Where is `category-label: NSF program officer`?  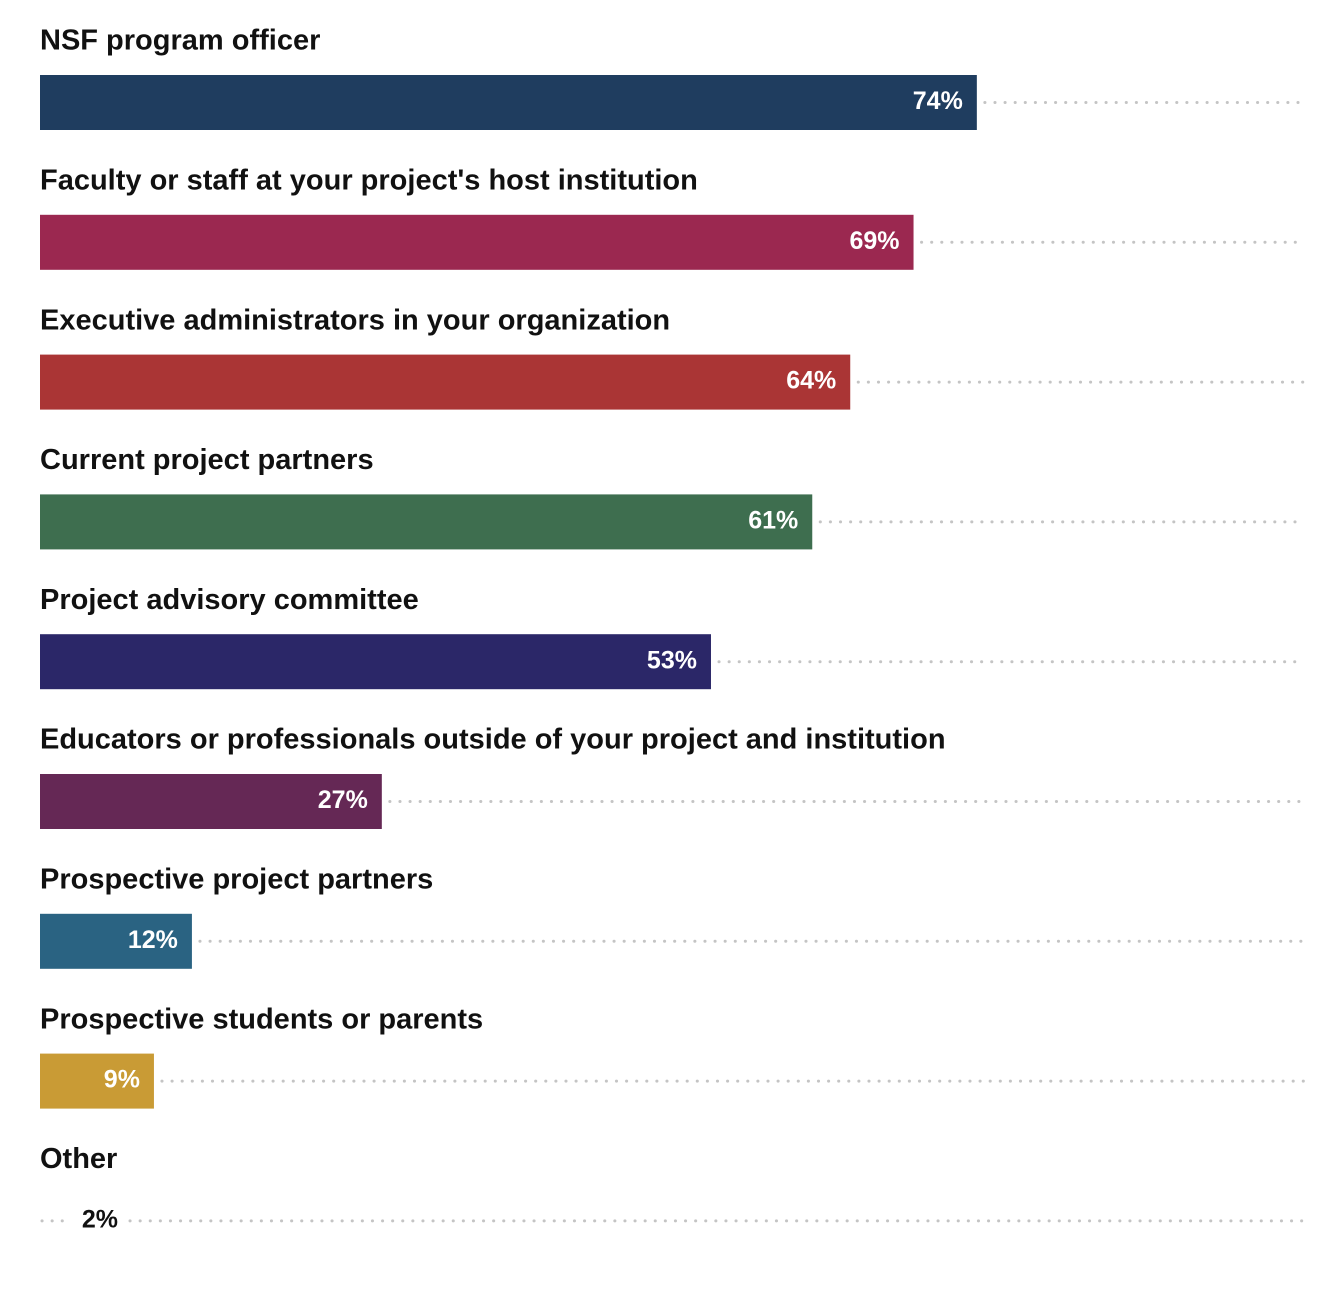
category-label: NSF program officer is located at coordinates (180, 41).